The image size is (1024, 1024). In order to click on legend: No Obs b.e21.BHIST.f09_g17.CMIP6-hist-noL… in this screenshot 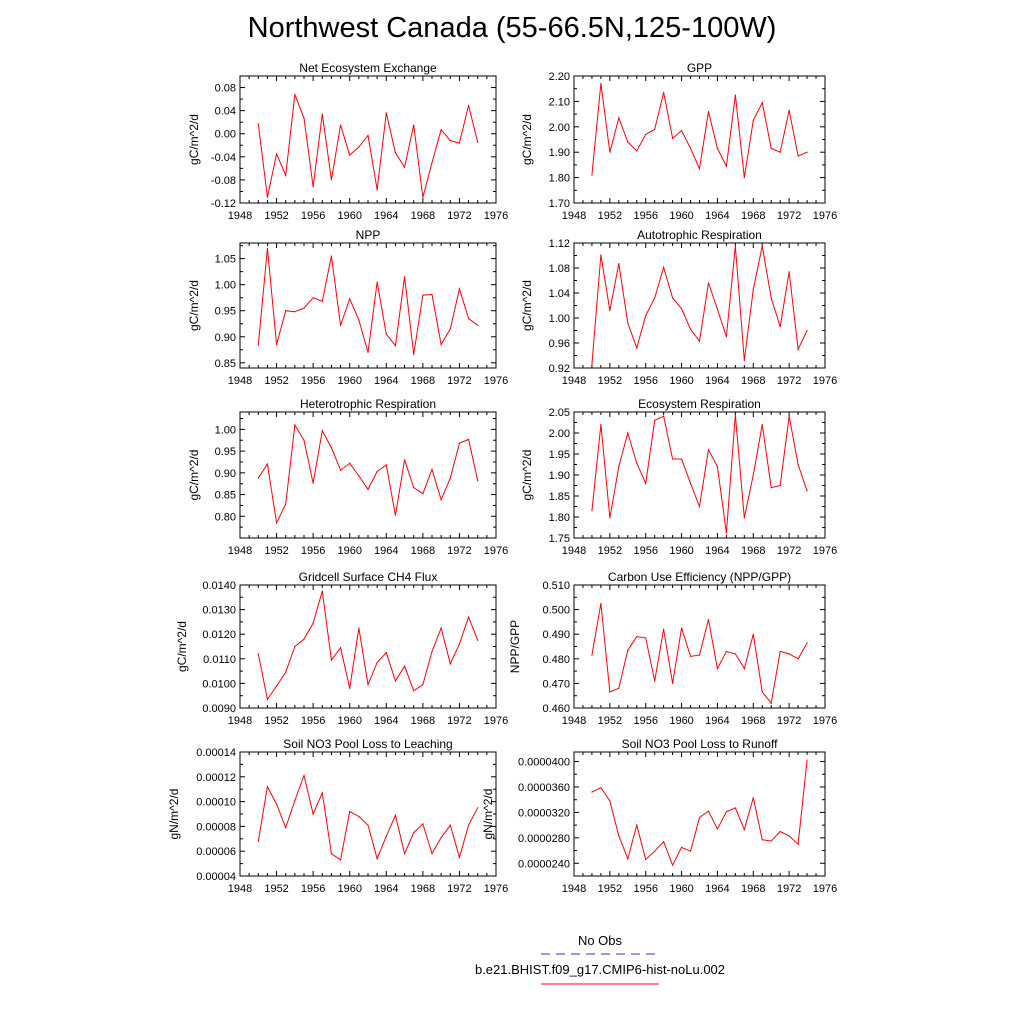, I will do `click(600, 959)`.